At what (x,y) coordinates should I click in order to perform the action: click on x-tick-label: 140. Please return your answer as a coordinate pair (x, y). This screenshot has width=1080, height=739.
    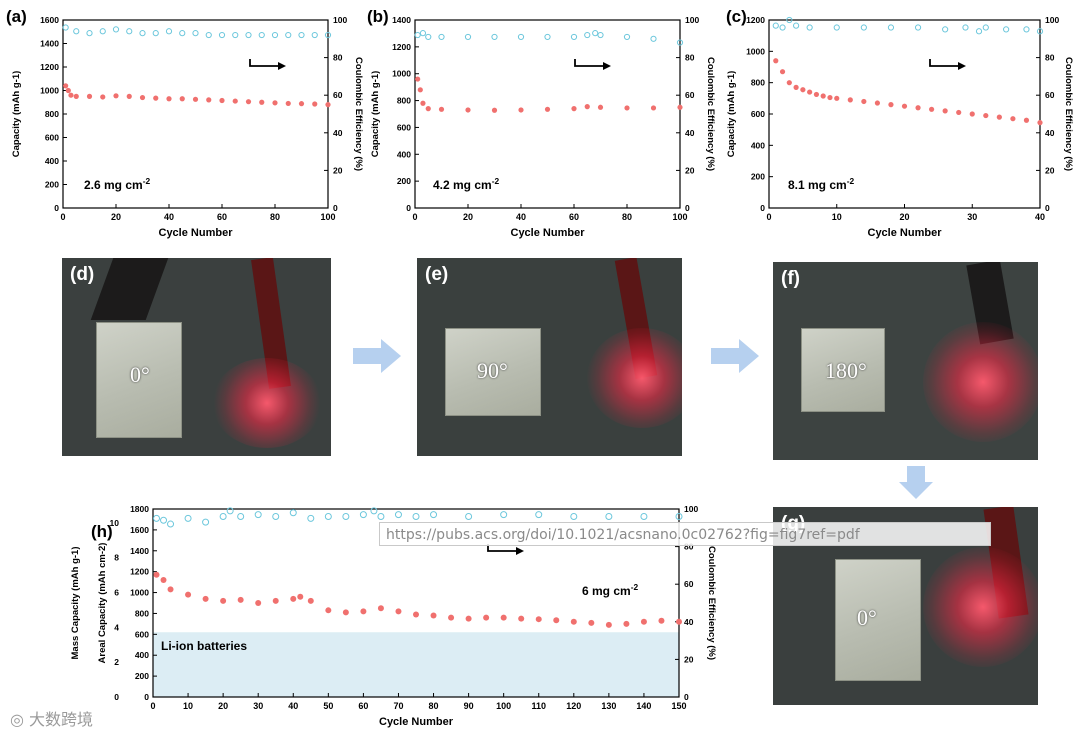
    Looking at the image, I should click on (643, 706).